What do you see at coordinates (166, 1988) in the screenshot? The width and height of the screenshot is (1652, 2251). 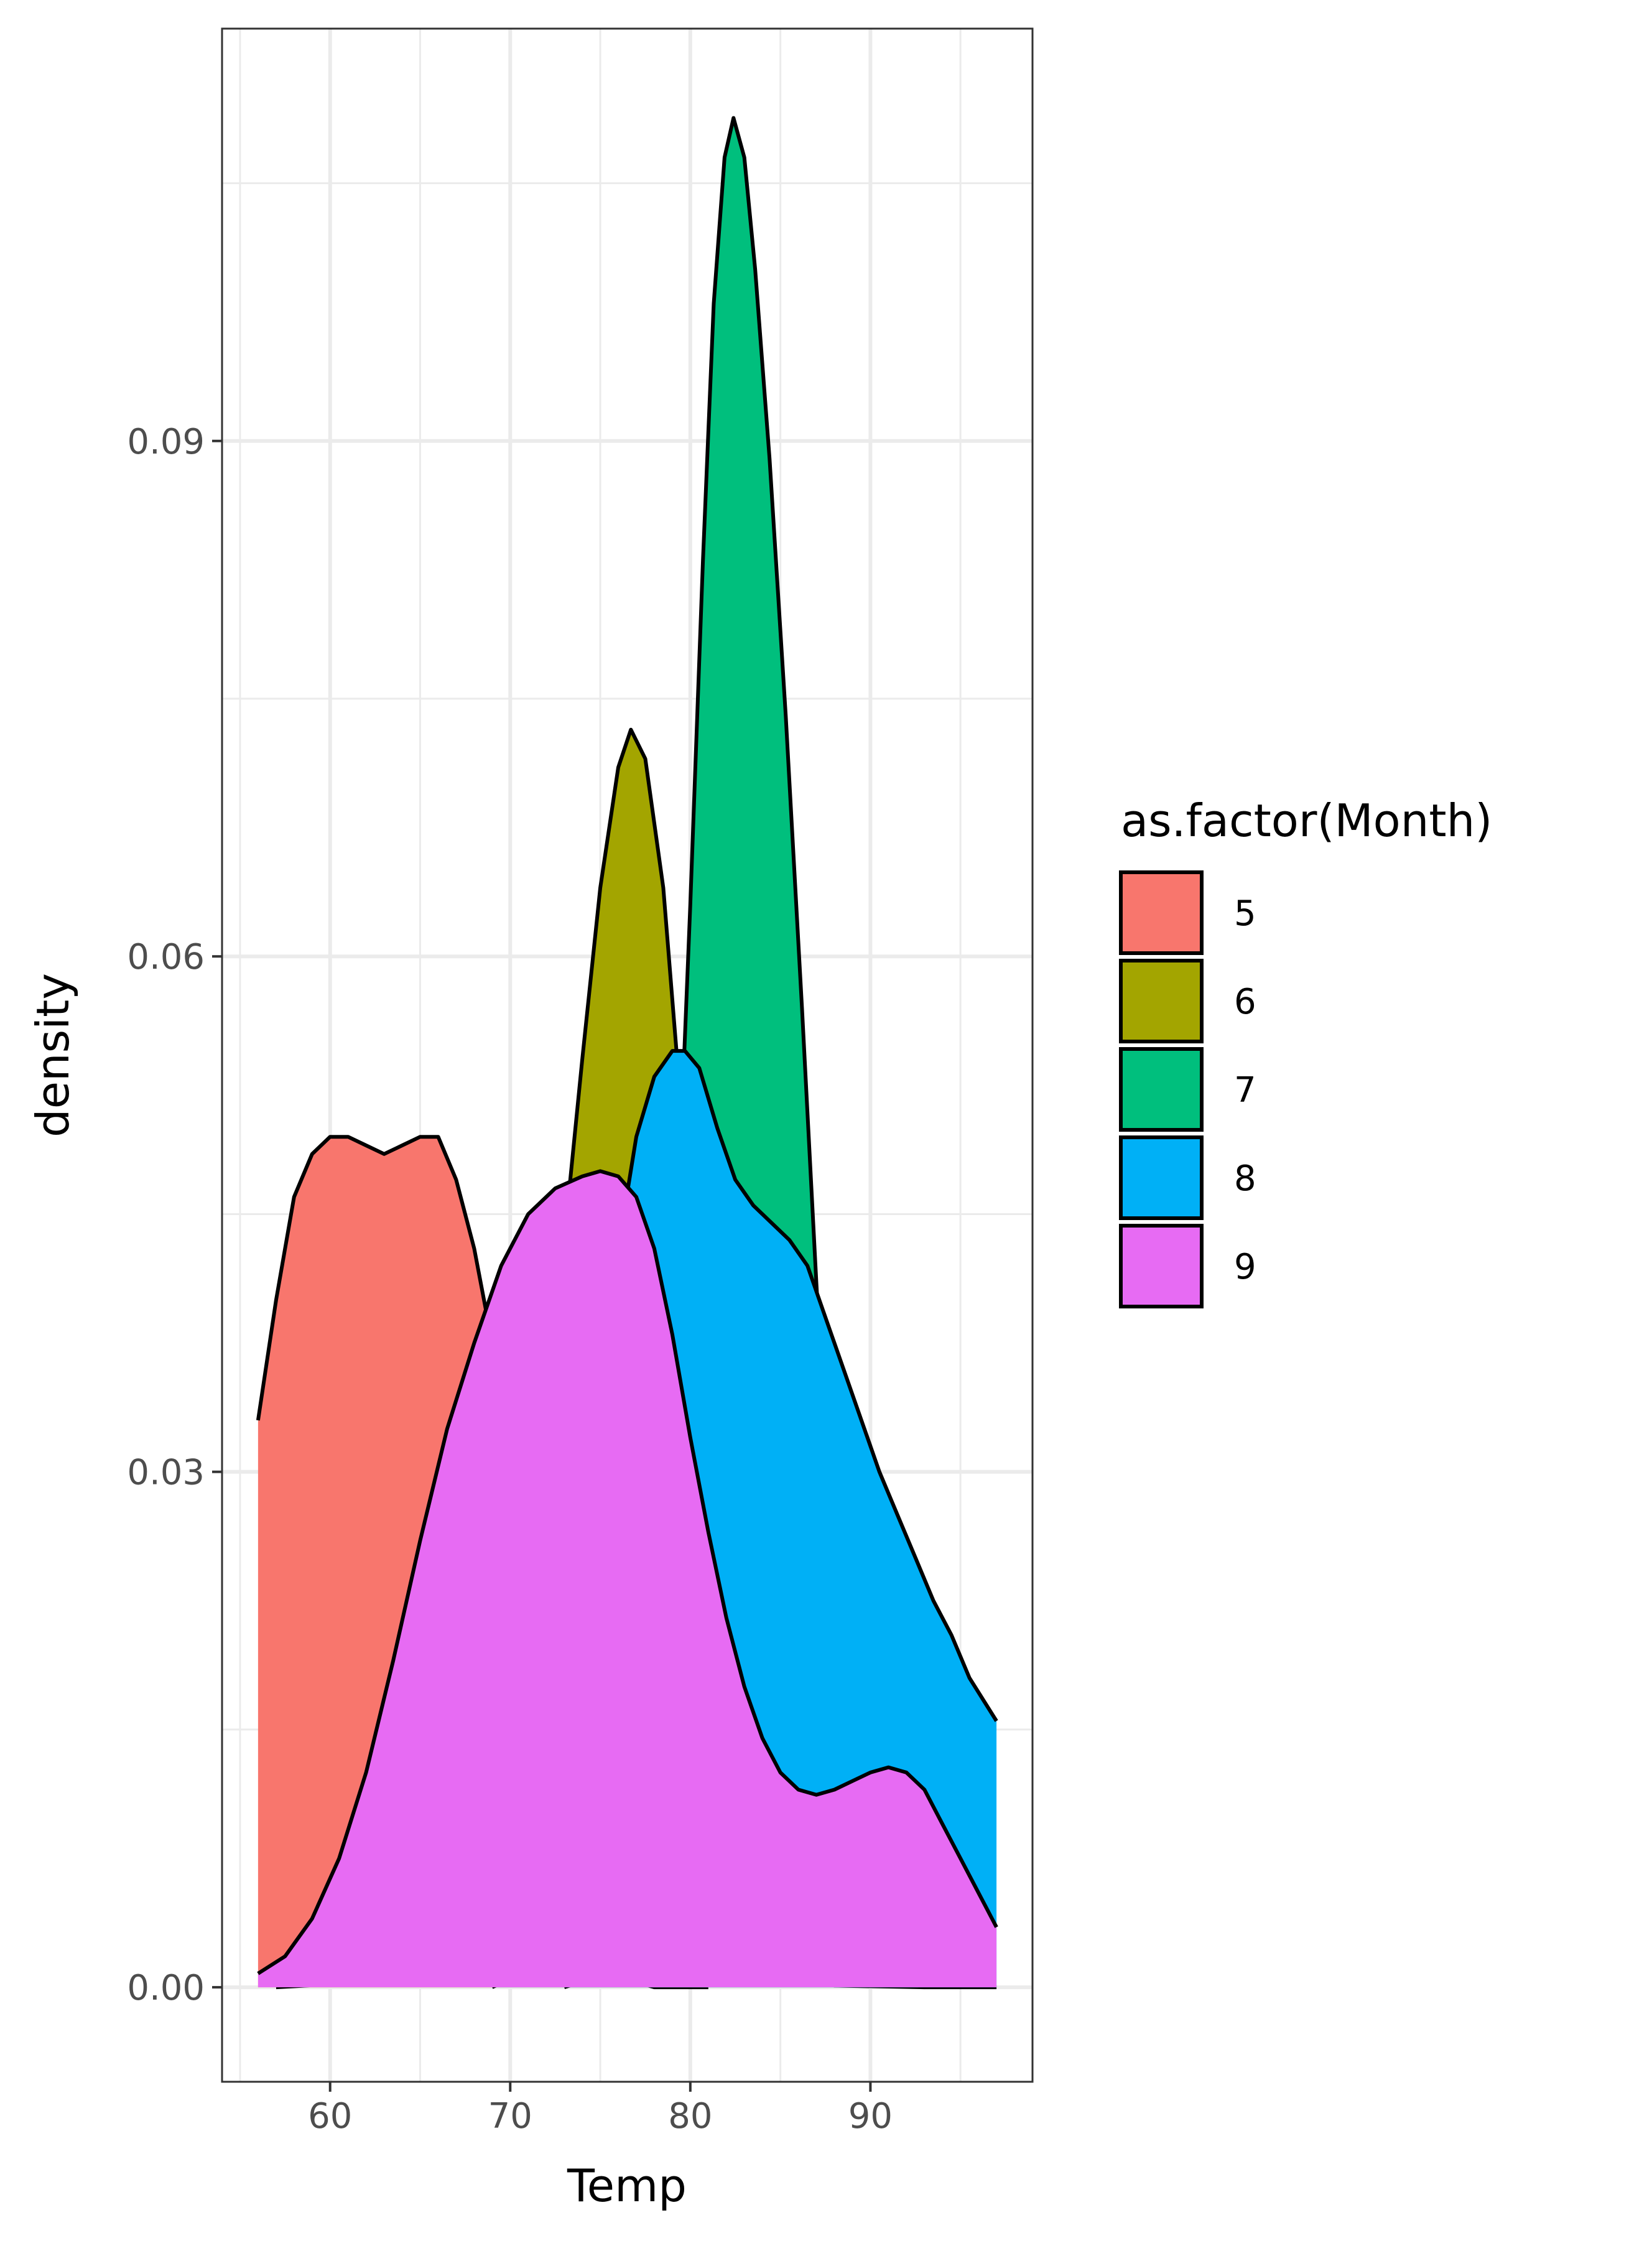 I see `y-tick-label: 0.00` at bounding box center [166, 1988].